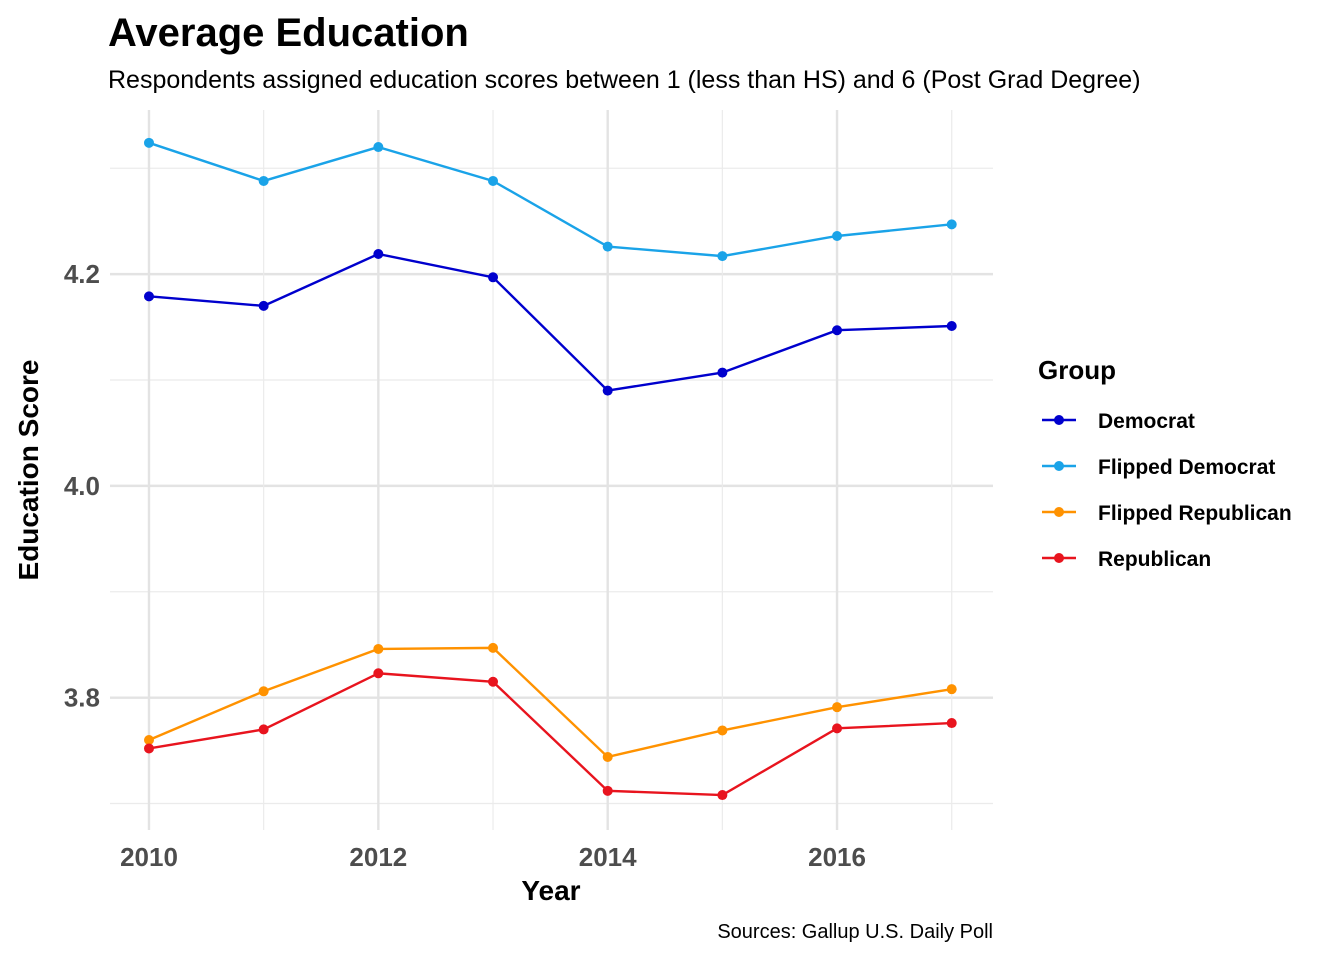  Describe the element at coordinates (855, 932) in the screenshot. I see `caption: Sources: Gallup U.S. Daily Poll` at that location.